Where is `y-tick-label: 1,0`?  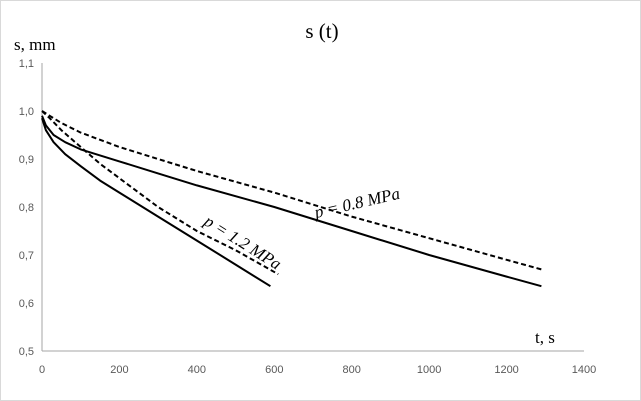 y-tick-label: 1,0 is located at coordinates (26, 112).